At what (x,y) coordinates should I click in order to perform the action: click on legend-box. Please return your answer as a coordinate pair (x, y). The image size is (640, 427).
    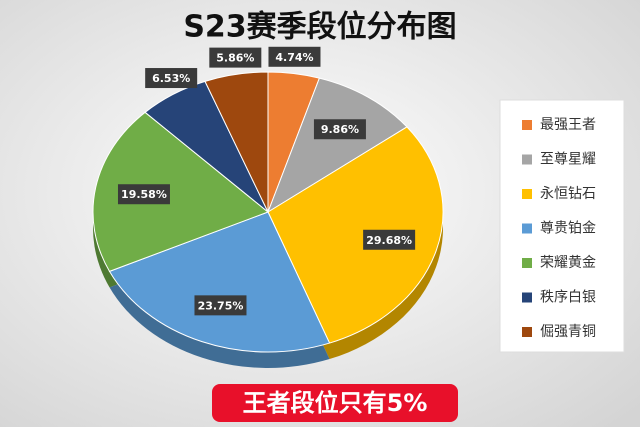
    Looking at the image, I should click on (562, 226).